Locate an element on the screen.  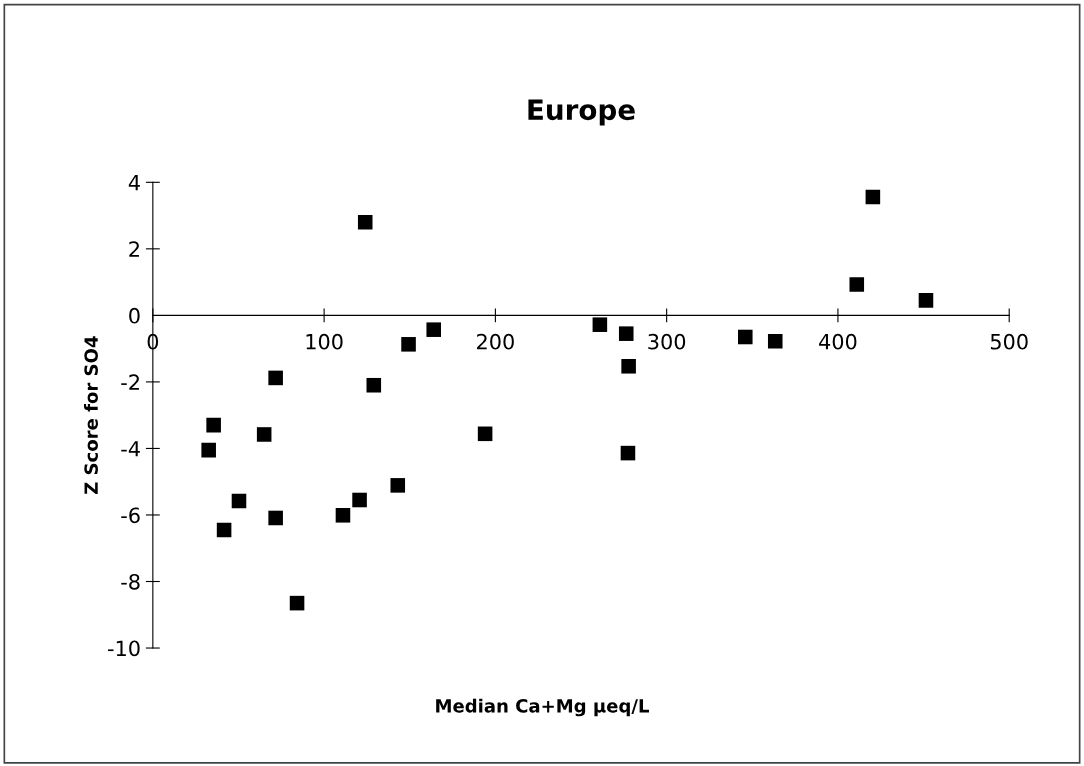
y-tick-label: -8 is located at coordinates (130, 581).